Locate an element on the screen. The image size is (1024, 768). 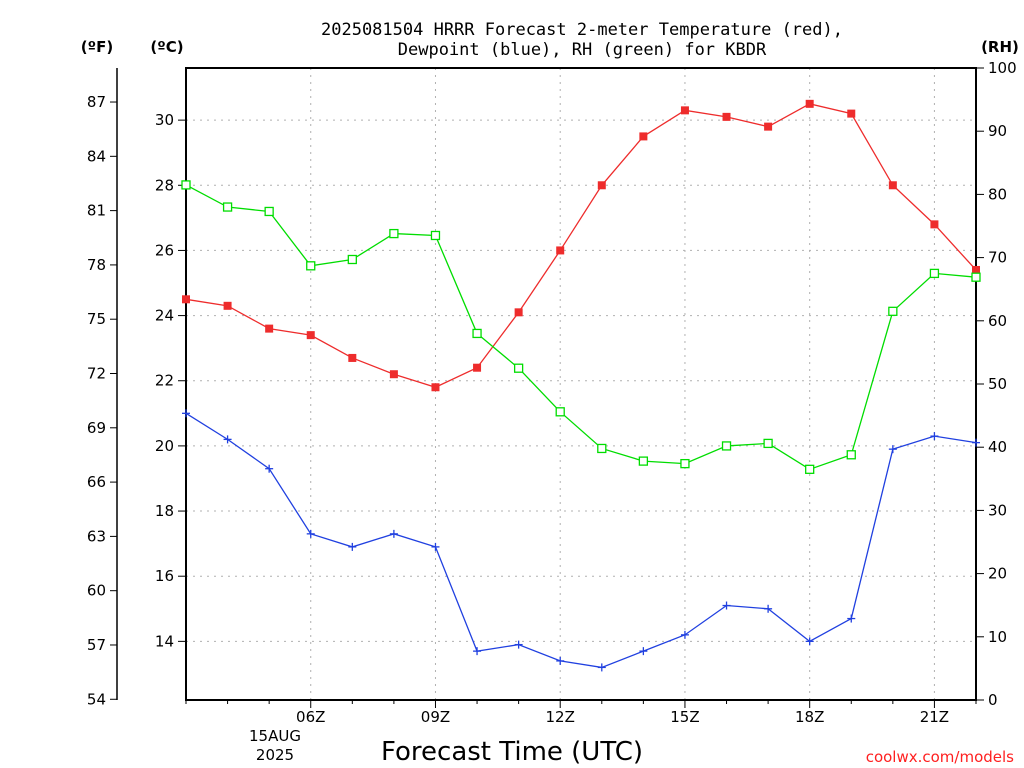
x-tick-label: 21Z is located at coordinates (934, 717).